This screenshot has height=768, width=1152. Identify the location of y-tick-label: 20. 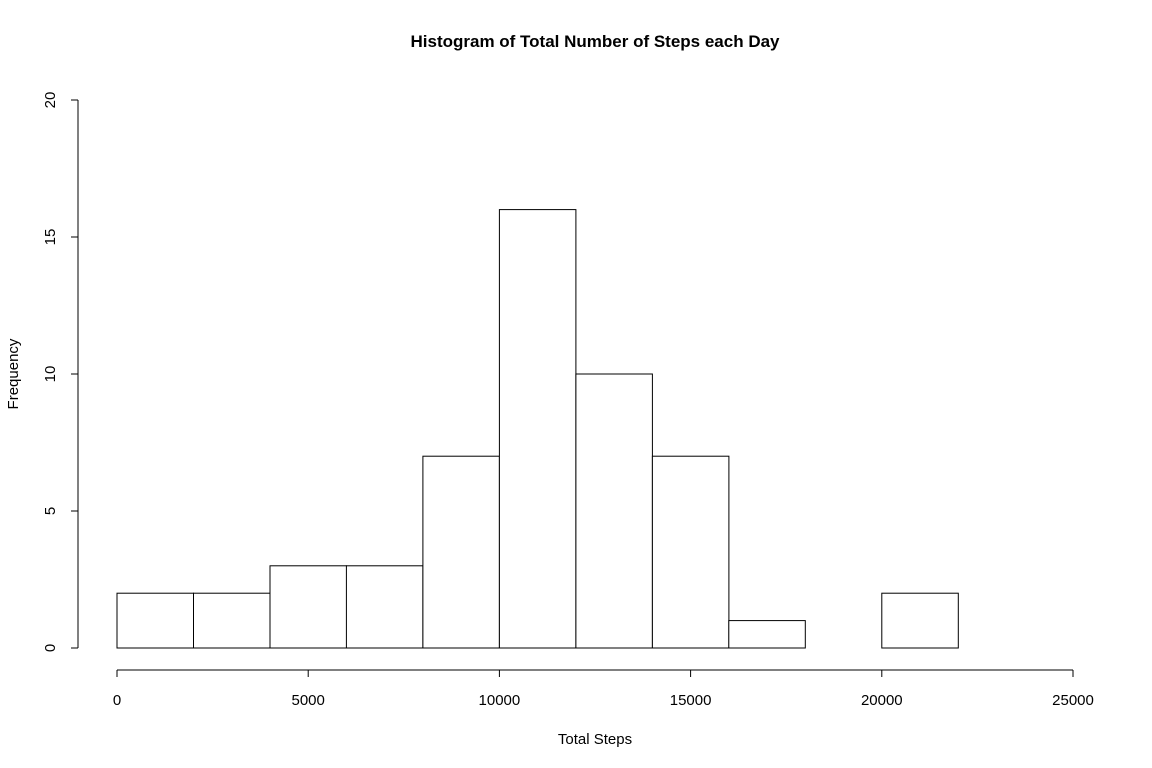
(50, 100).